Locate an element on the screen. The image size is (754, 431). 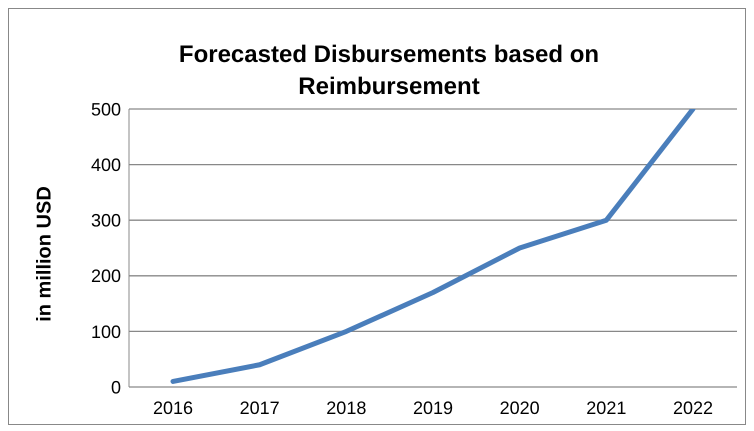
x-tick-label: 2021 is located at coordinates (606, 408).